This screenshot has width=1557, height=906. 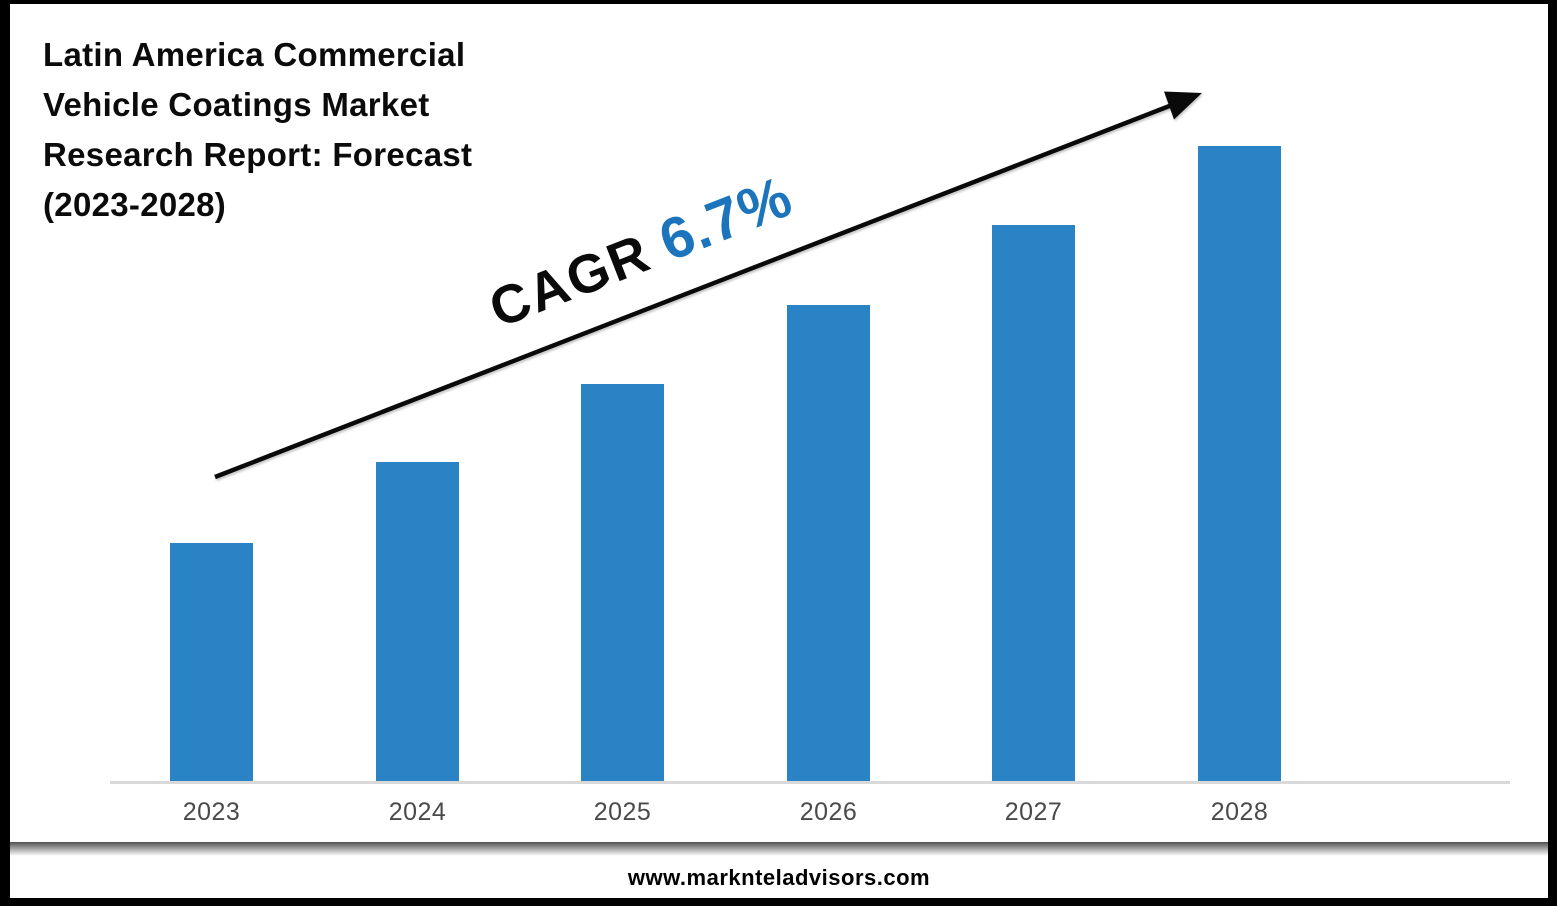 What do you see at coordinates (1239, 812) in the screenshot?
I see `x-axis-label-2028: 2028` at bounding box center [1239, 812].